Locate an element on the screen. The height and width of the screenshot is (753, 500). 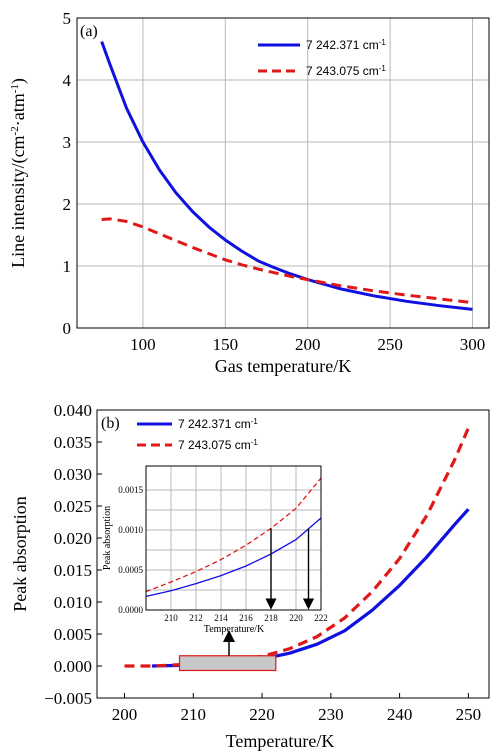
y-tick-label: 0.005 is located at coordinates (73, 634).